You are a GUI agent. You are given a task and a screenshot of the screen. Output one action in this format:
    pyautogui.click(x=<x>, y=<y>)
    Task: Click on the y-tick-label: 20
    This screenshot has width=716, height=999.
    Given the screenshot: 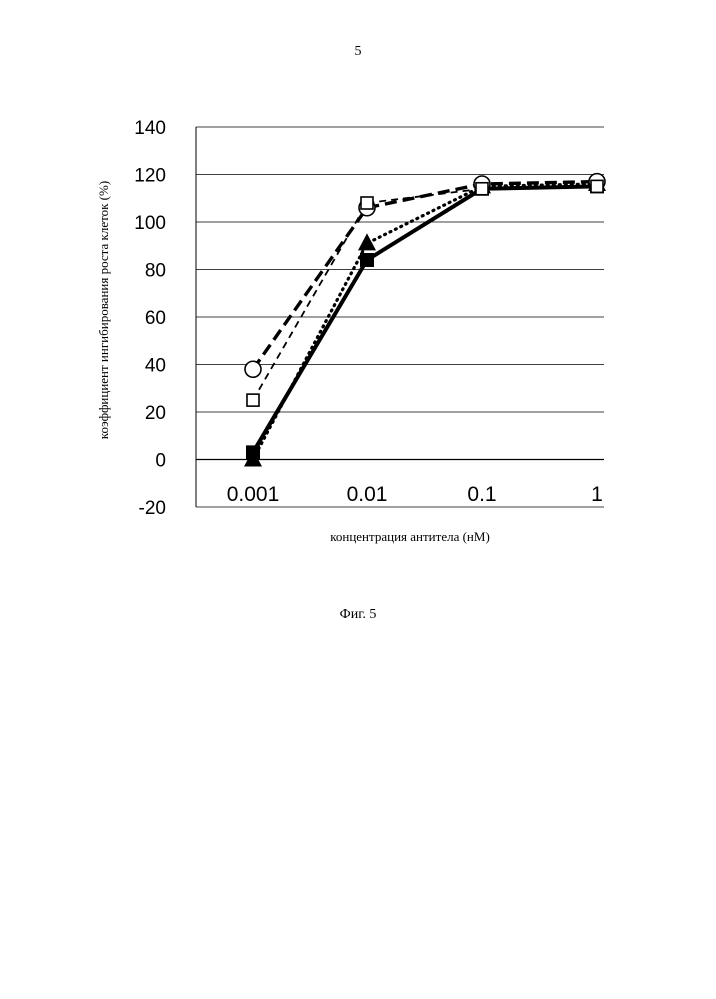 What is the action you would take?
    pyautogui.click(x=155, y=413)
    